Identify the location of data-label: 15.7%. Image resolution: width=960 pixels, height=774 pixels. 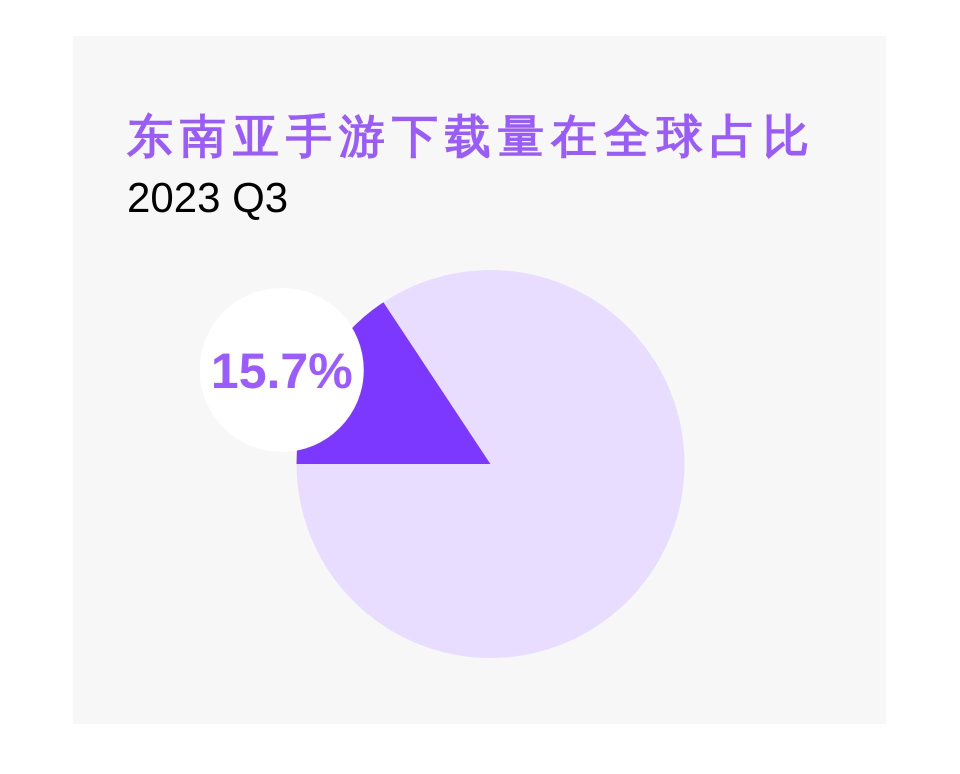
(281, 370).